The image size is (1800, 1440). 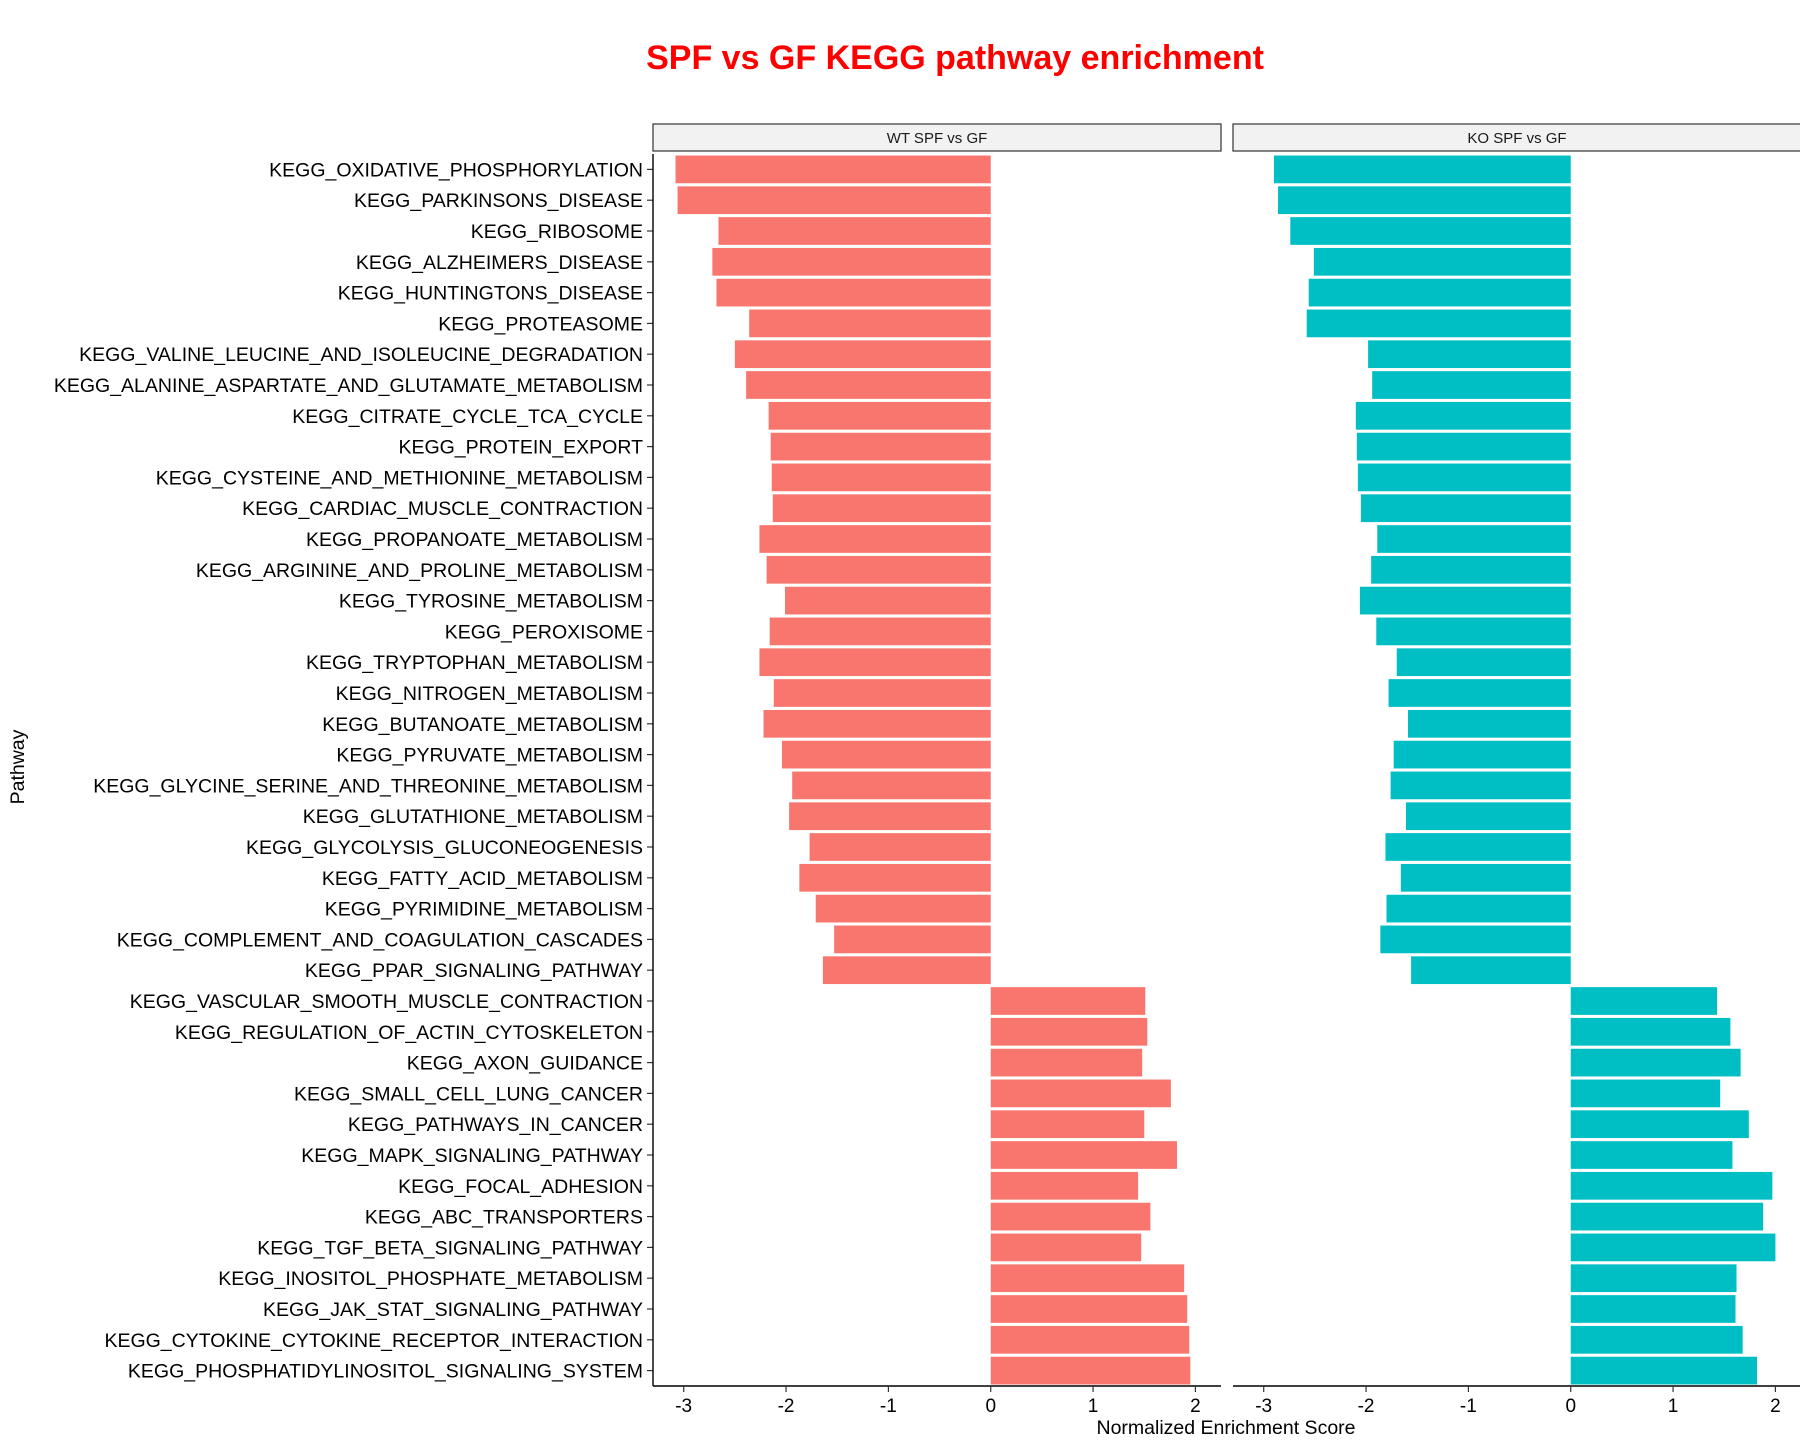 I want to click on y-tick-label: KEGG_CITRATE_CYCLE_TCA_CYCLE, so click(x=467, y=417).